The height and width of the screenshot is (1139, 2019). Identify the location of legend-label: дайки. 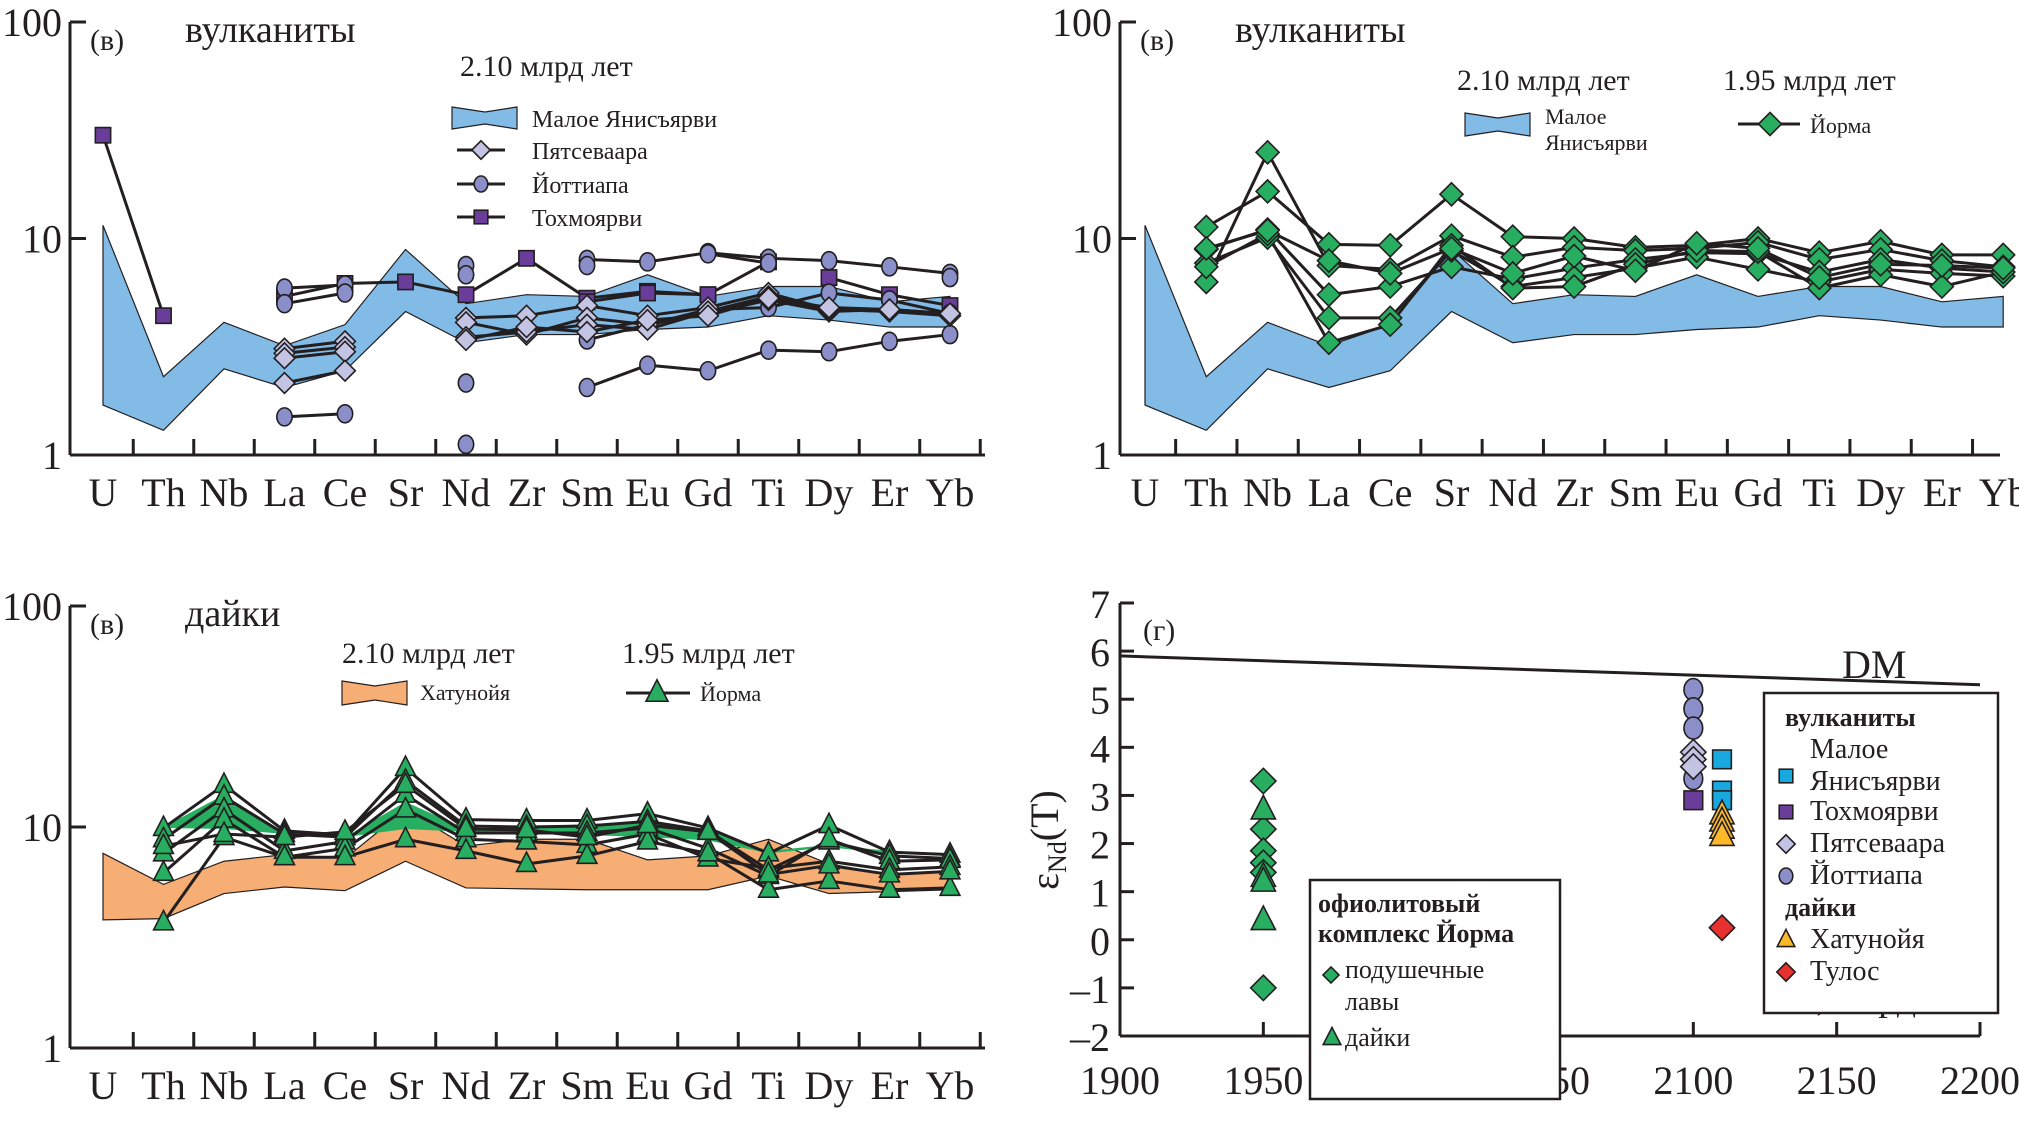
(1377, 1037).